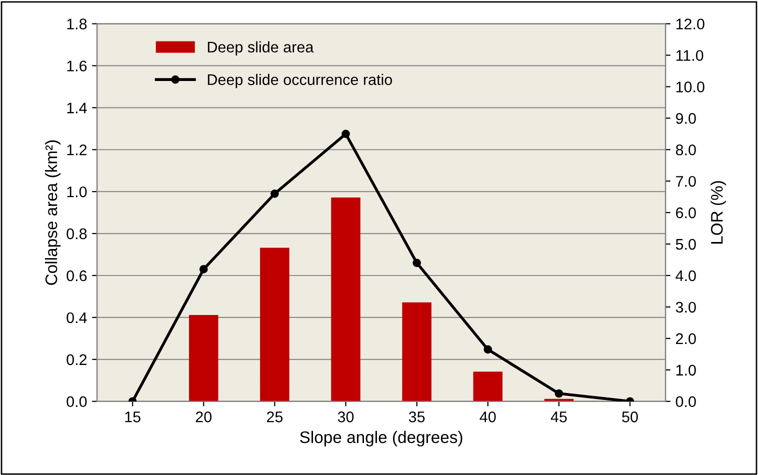 This screenshot has height=475, width=758. Describe the element at coordinates (52, 212) in the screenshot. I see `y-axis-title: Collapse area (km²)` at that location.